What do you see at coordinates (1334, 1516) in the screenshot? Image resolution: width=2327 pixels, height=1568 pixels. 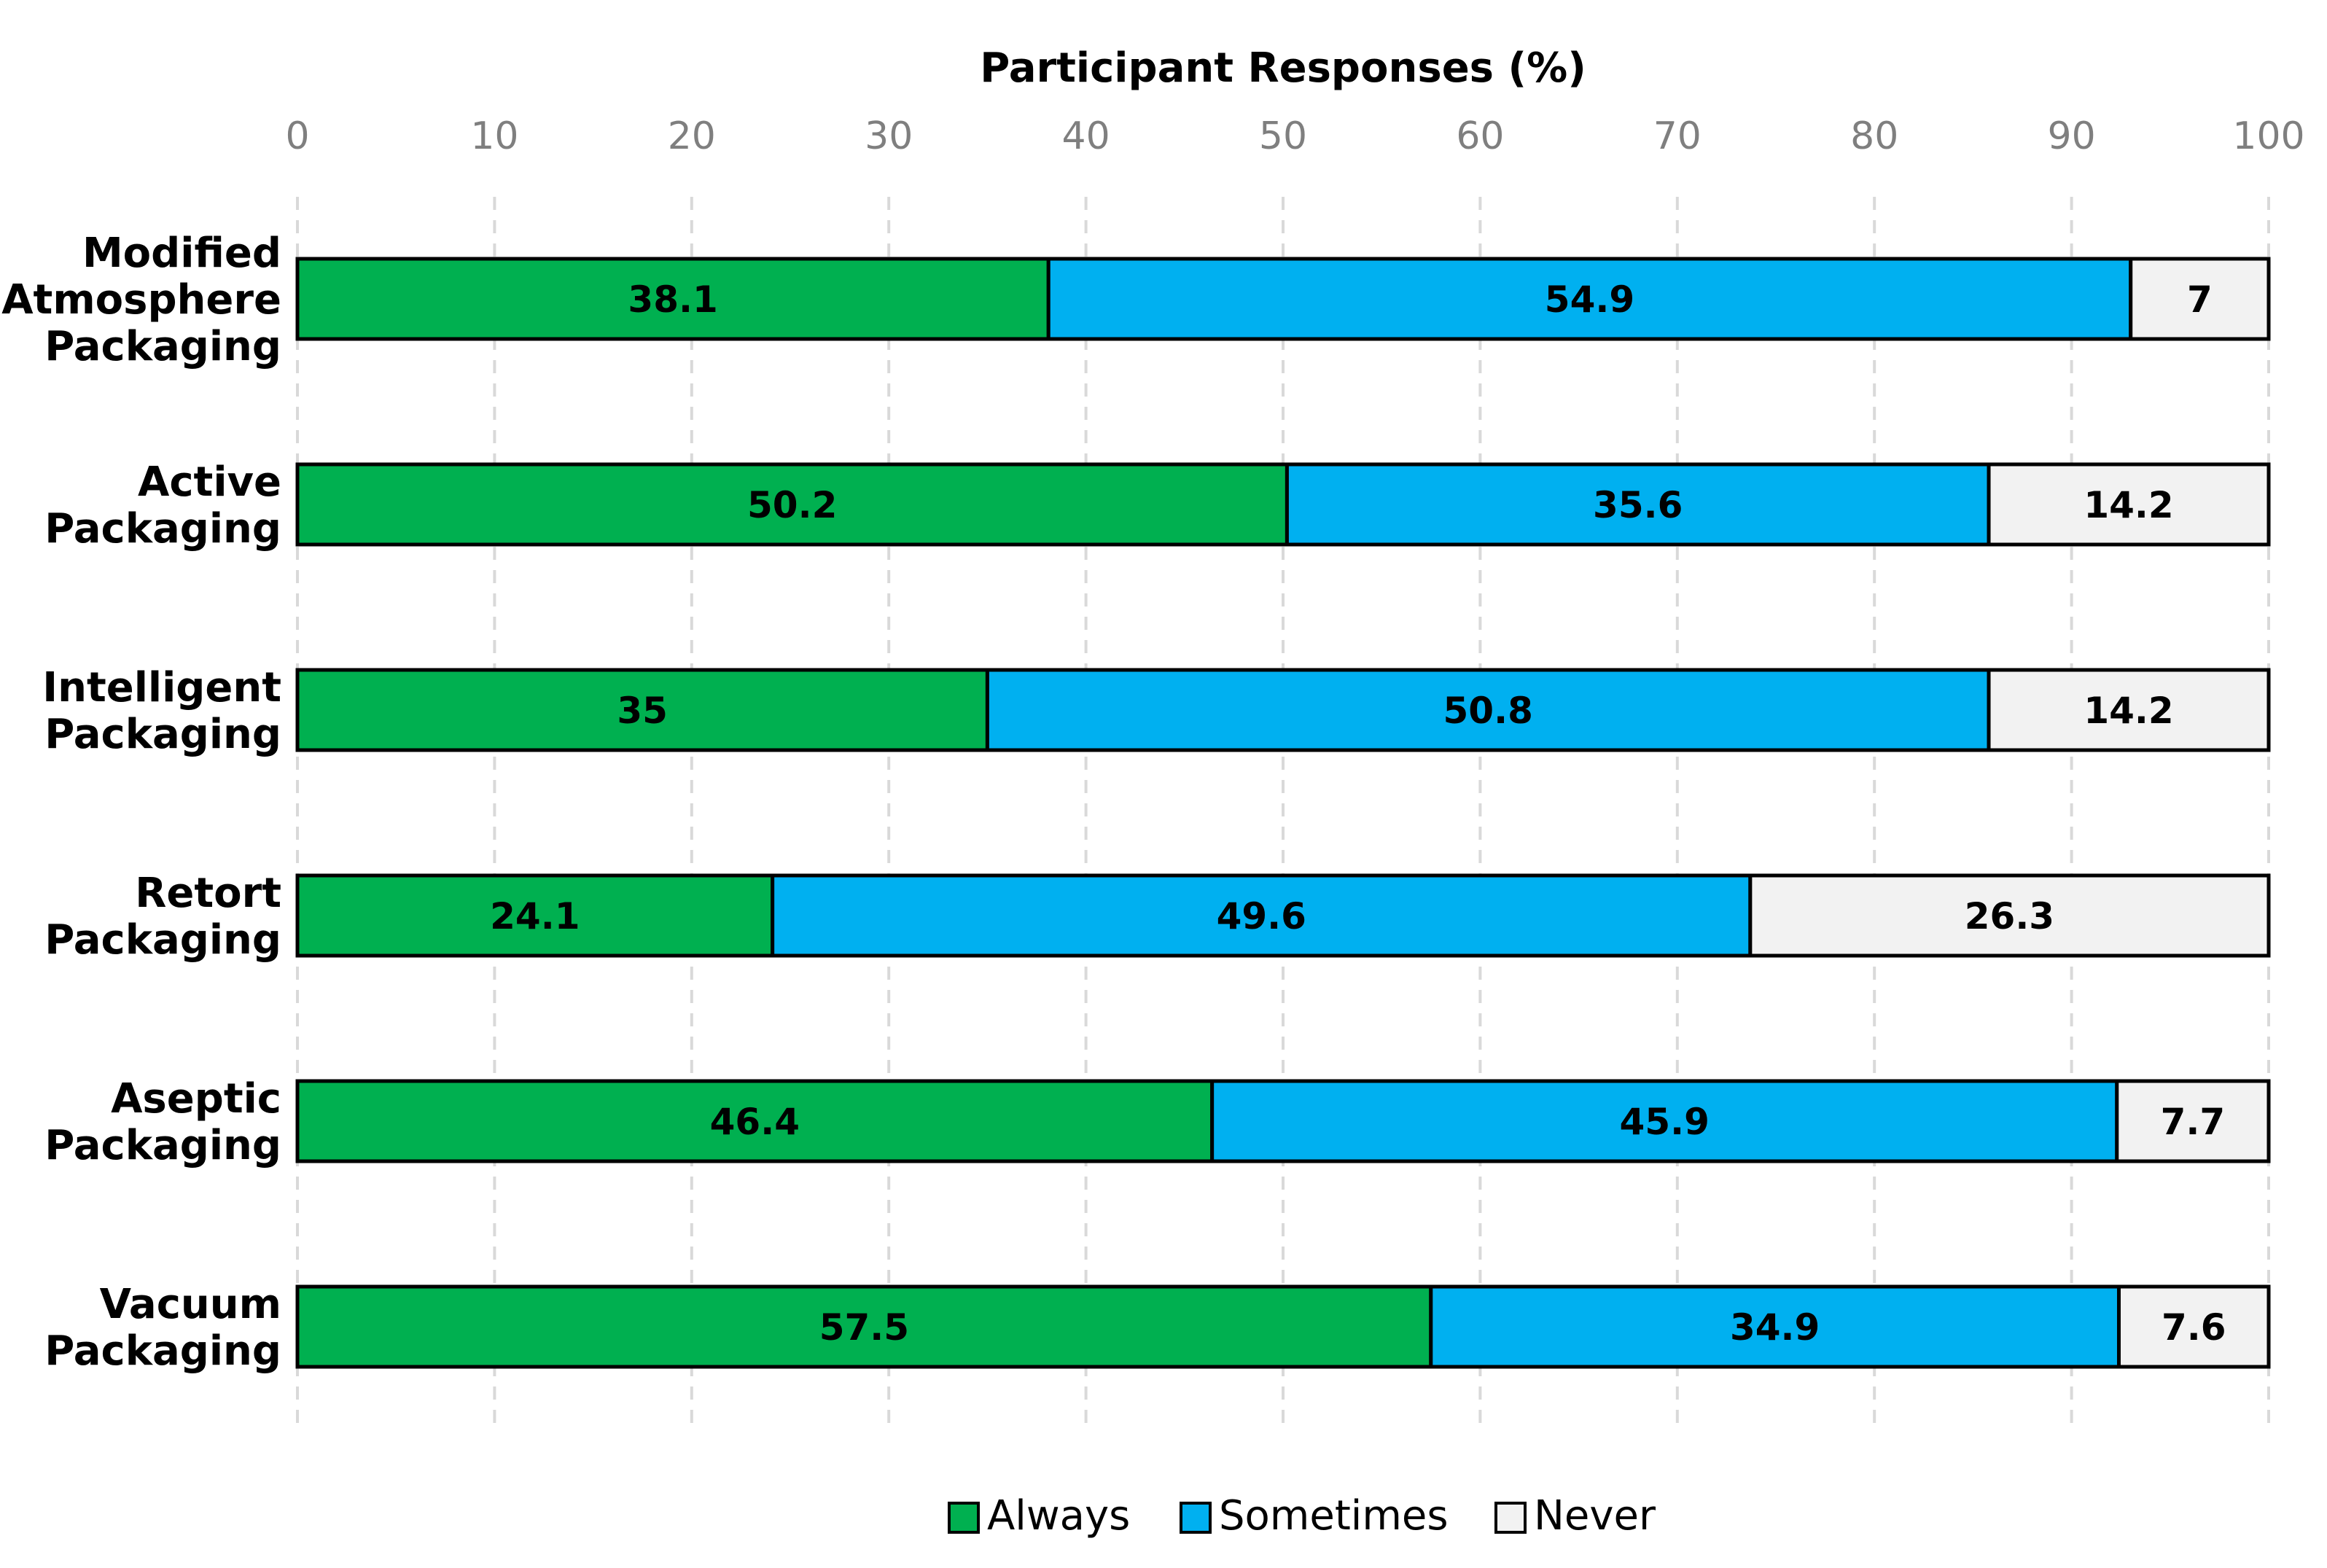 I see `legend-label: Sometimes` at bounding box center [1334, 1516].